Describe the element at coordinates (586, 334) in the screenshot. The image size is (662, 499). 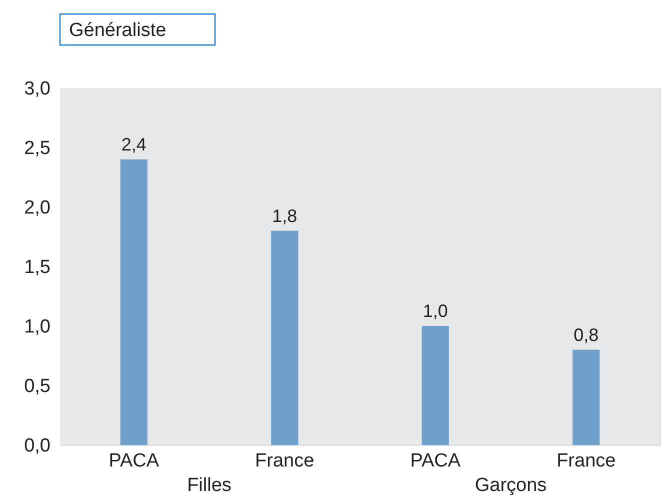
I see `data-label: 0,8` at that location.